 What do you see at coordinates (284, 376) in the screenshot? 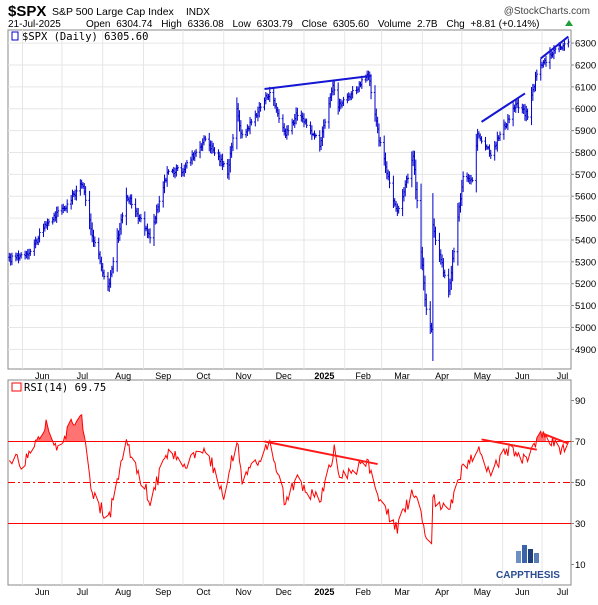
I see `price-x-tick-label: Dec` at bounding box center [284, 376].